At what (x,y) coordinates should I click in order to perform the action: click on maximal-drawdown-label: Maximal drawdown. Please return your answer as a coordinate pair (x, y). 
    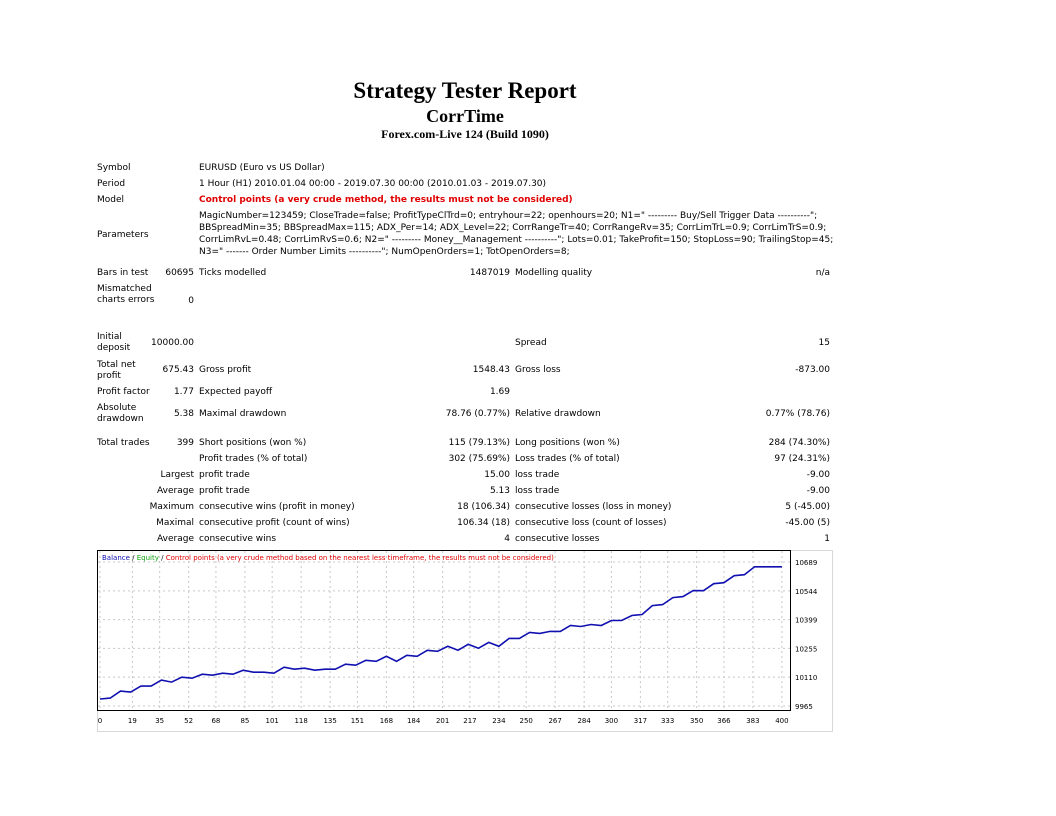
    Looking at the image, I should click on (243, 414).